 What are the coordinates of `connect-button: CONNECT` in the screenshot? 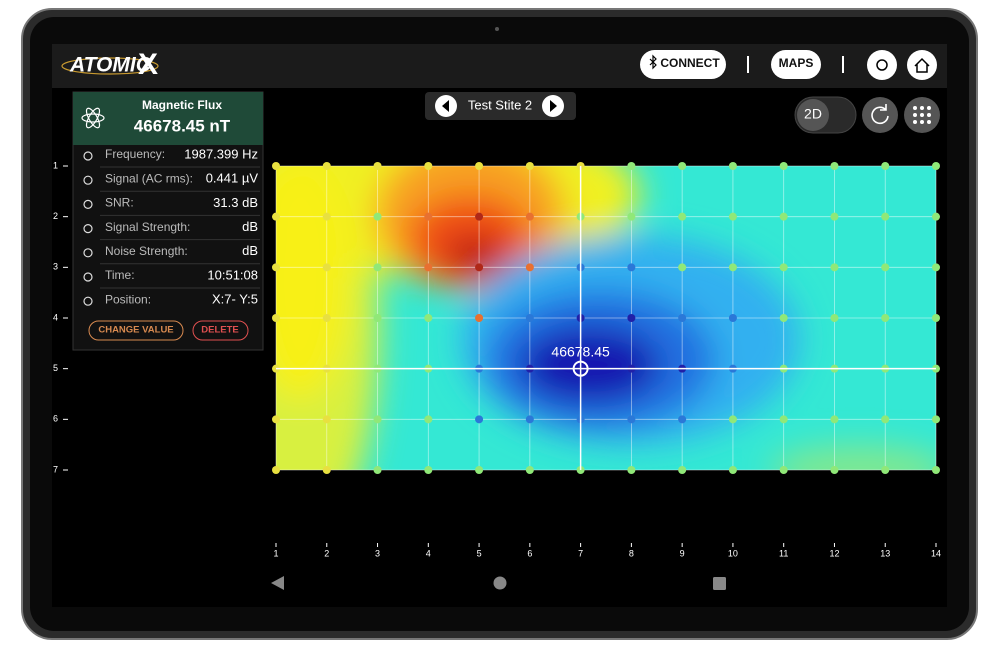 It's located at (683, 64).